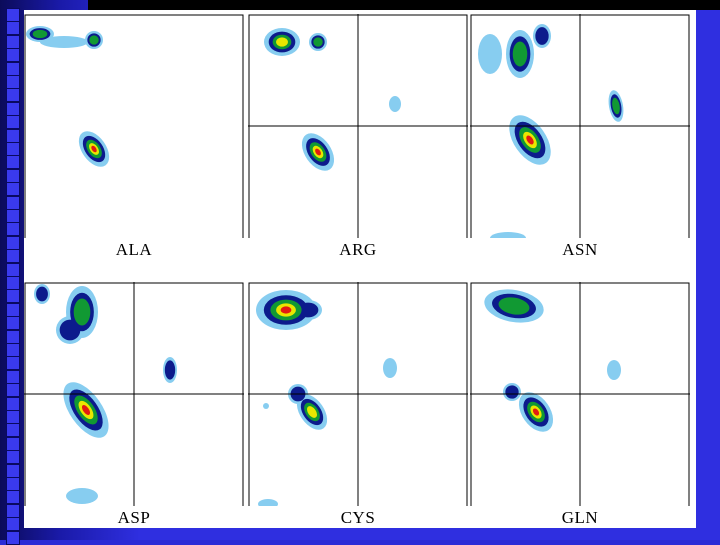 This screenshot has height=545, width=720. What do you see at coordinates (580, 249) in the screenshot?
I see `panel-label: ASN` at bounding box center [580, 249].